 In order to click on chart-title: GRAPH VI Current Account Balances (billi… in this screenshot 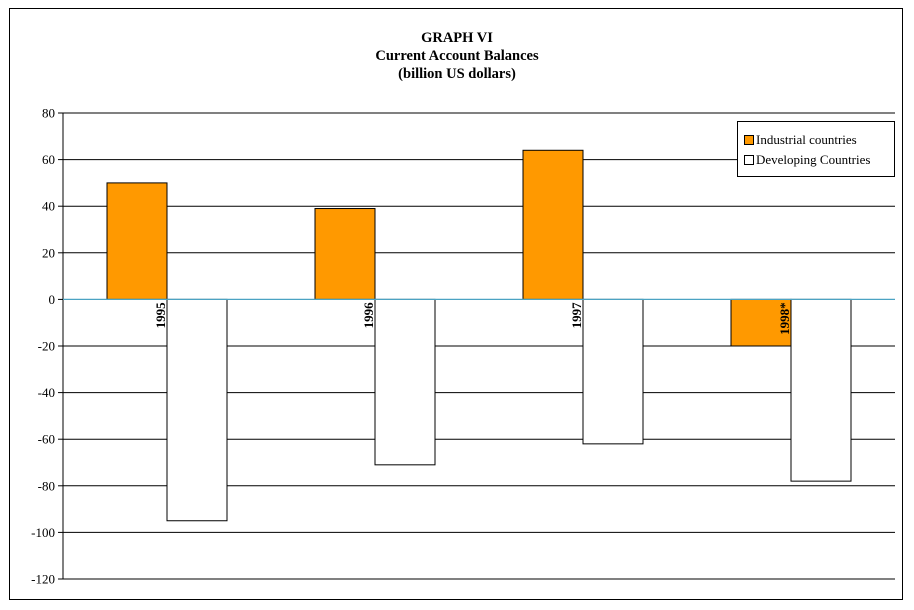, I will do `click(457, 56)`.